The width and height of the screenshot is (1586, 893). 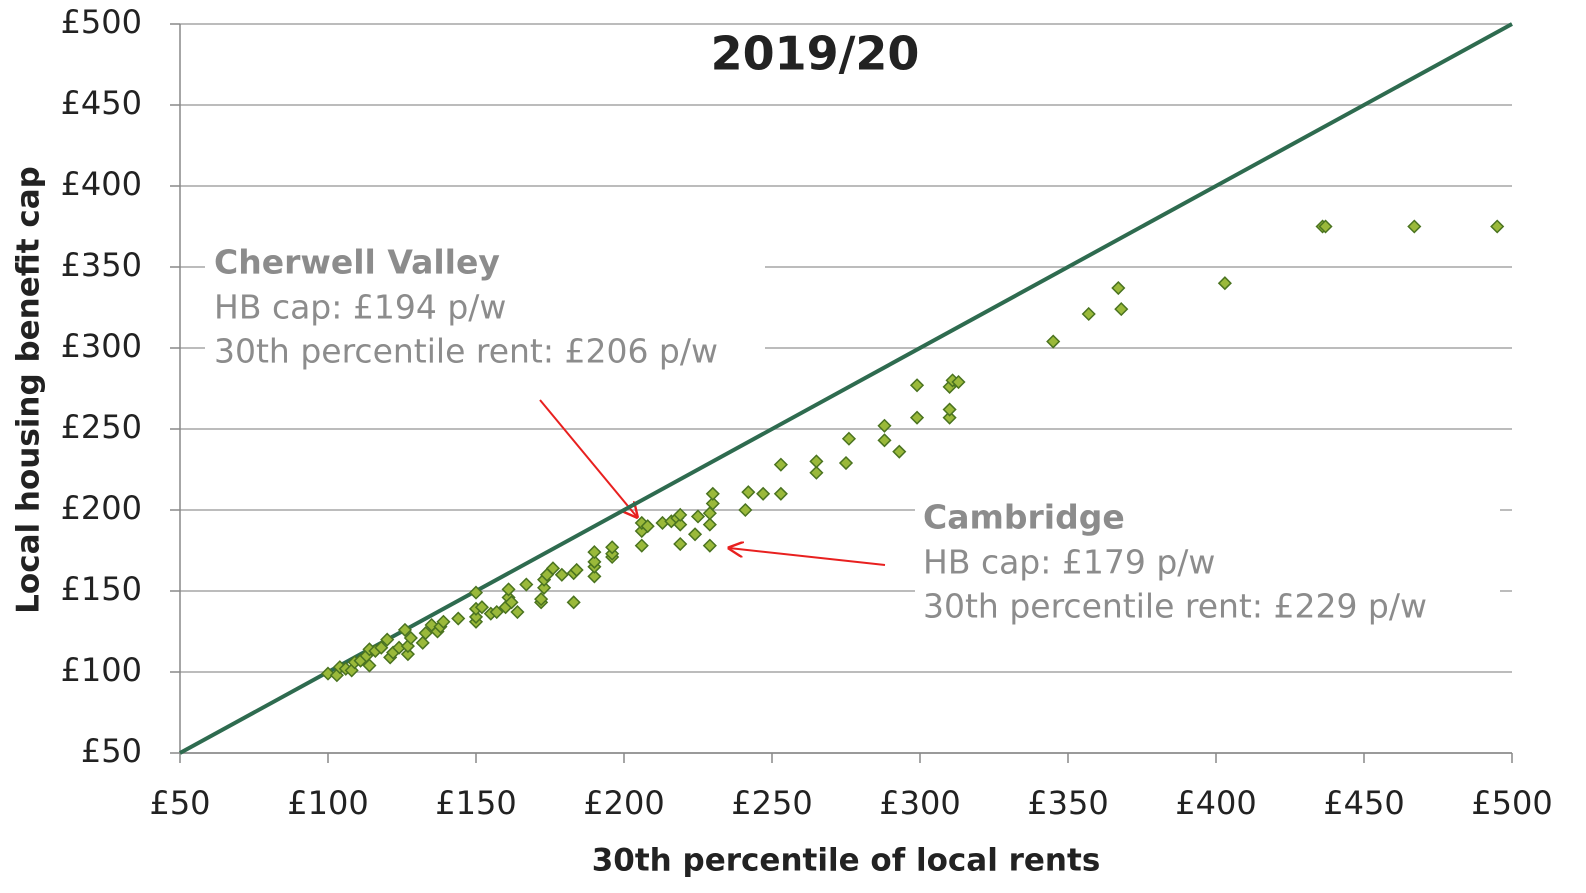 I want to click on annotation-line: HB cap: £194 p/w, so click(x=360, y=307).